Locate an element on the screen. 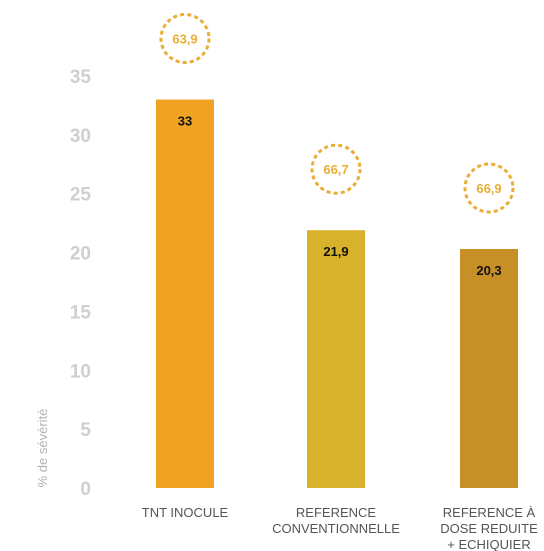 This screenshot has width=544, height=551. category-label: TNT INOCULE is located at coordinates (185, 512).